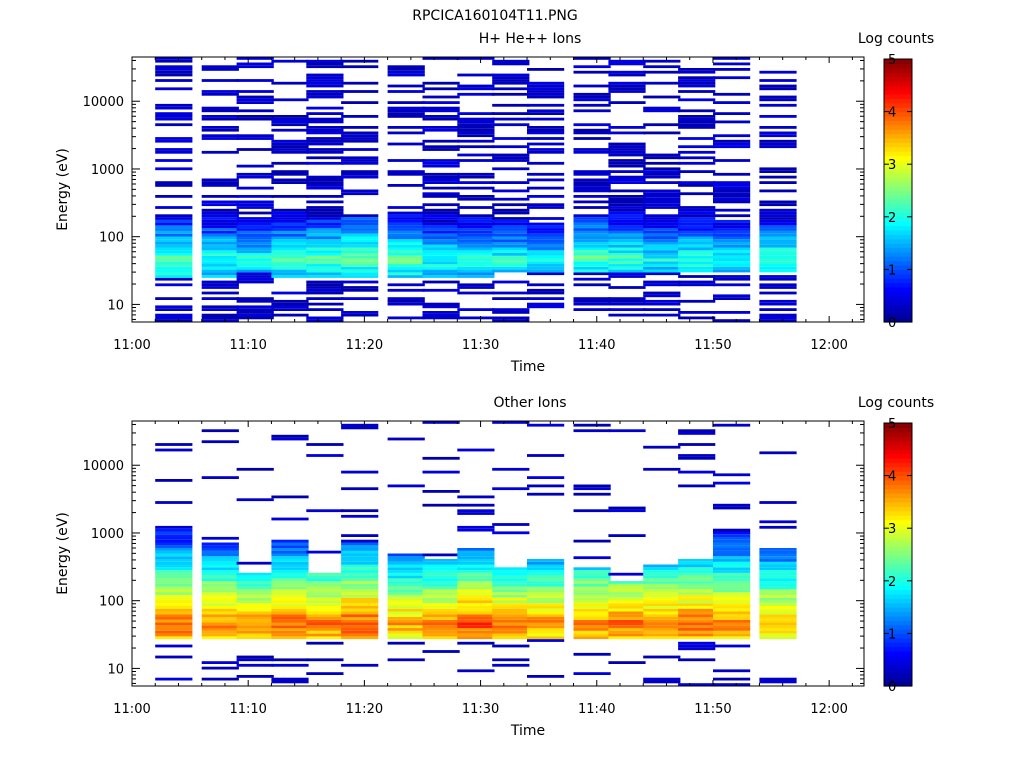 The image size is (1024, 768). Describe the element at coordinates (103, 102) in the screenshot. I see `y-tick-label: 10000` at that location.